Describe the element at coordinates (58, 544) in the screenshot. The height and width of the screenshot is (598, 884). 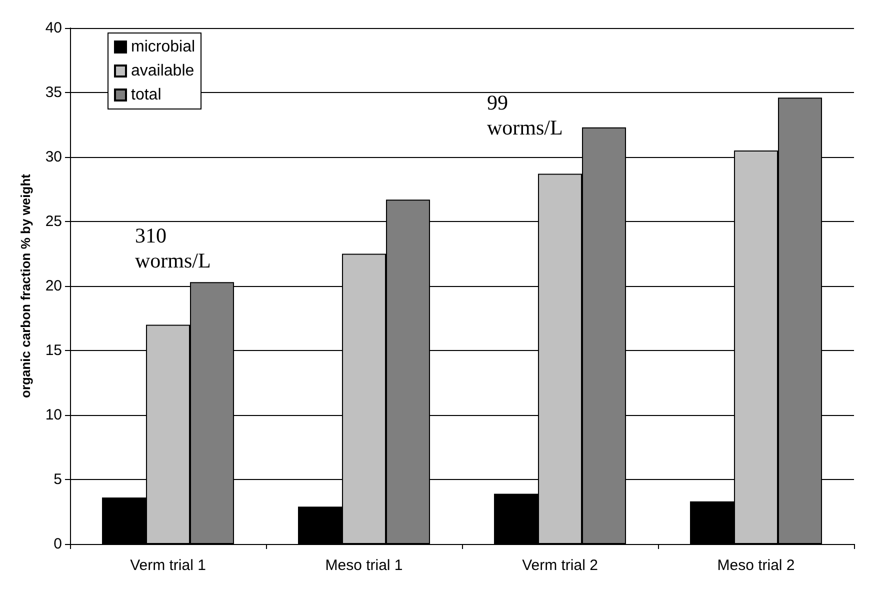
I see `y-tick-label: 0` at that location.